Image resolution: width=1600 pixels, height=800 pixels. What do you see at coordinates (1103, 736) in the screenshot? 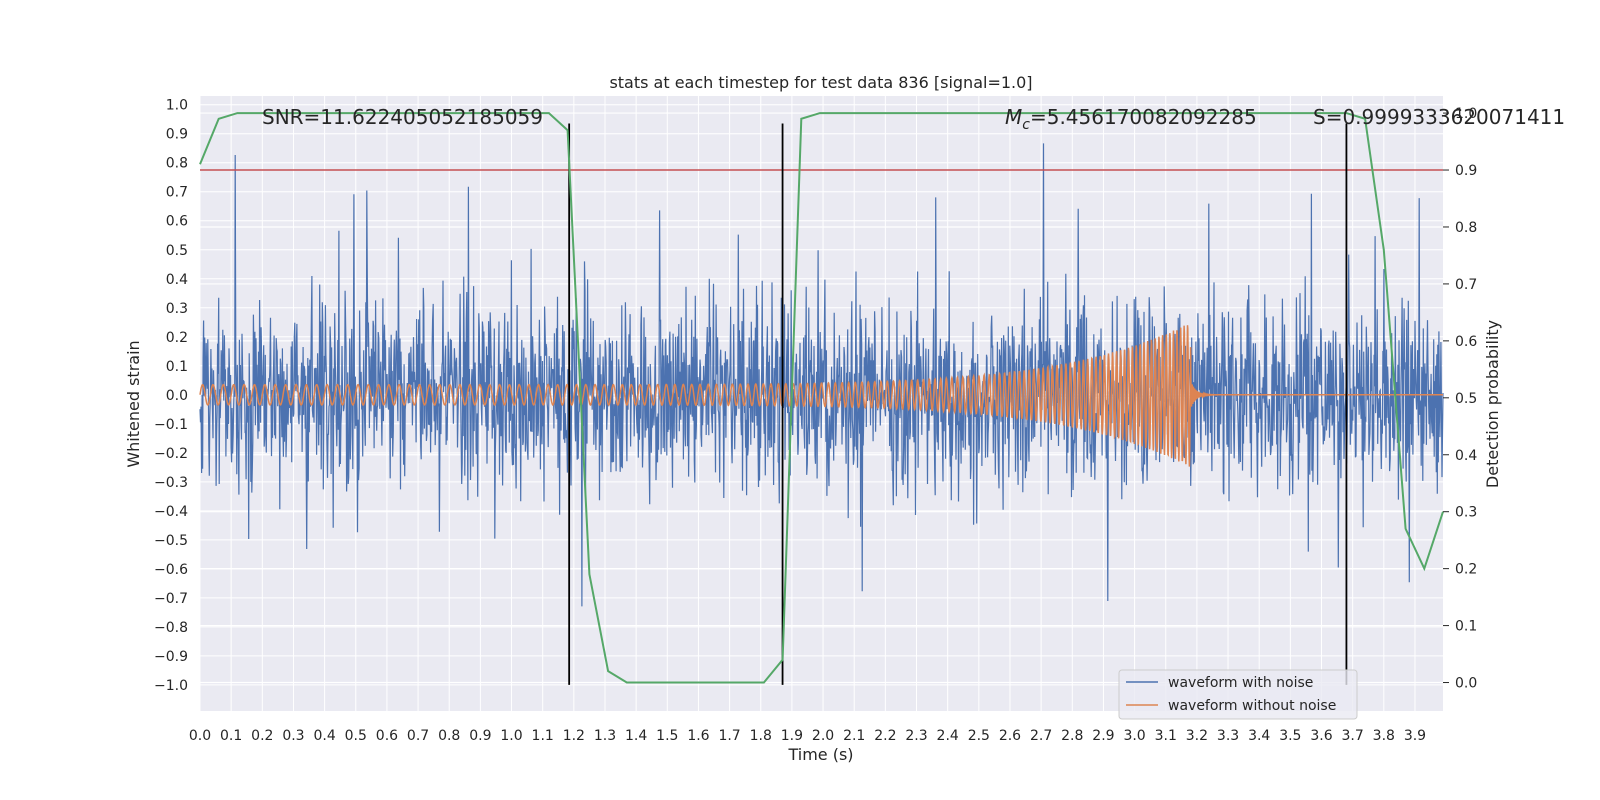
I see `x-tick-label: 2.9` at bounding box center [1103, 736].